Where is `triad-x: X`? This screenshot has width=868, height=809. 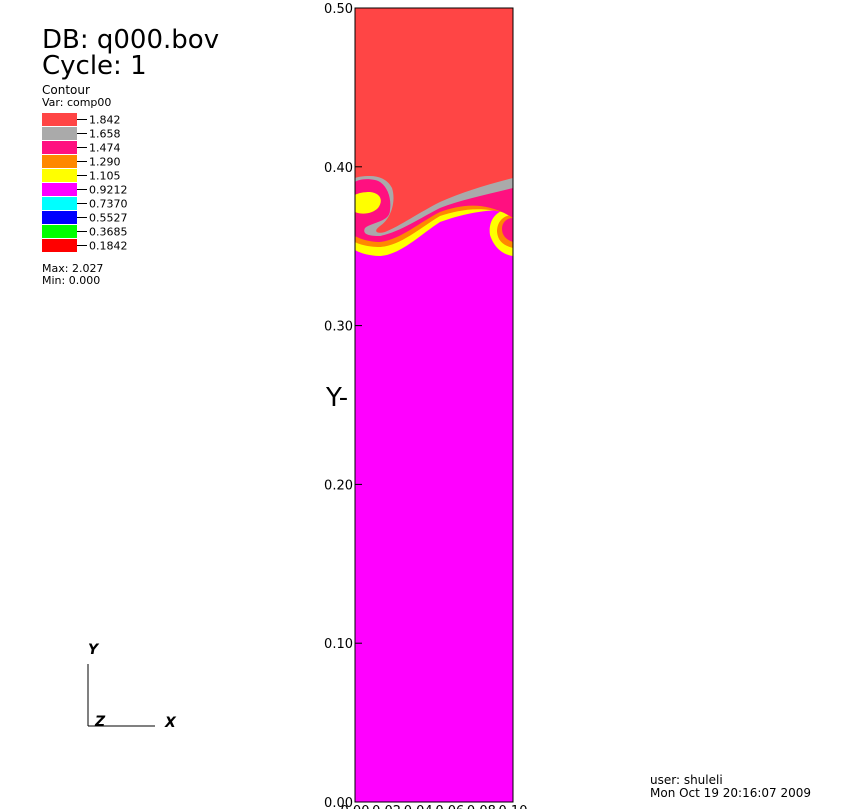
triad-x: X is located at coordinates (170, 723).